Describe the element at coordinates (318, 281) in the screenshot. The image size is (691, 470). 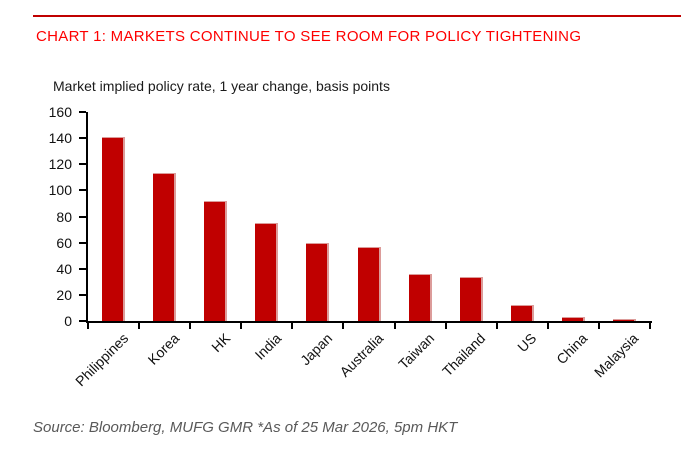
I see `bar-japan` at that location.